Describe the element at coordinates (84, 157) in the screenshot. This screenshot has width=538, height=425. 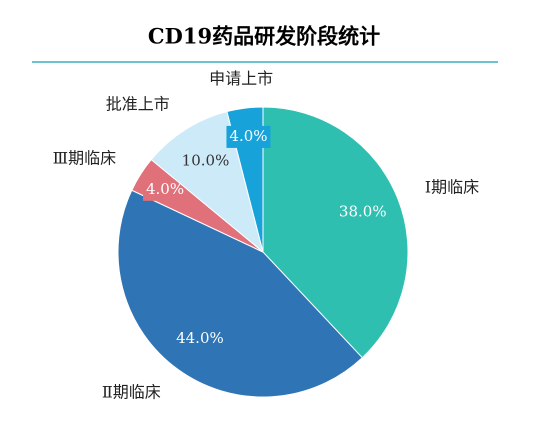
I see `category-label: Ⅲ期临床` at that location.